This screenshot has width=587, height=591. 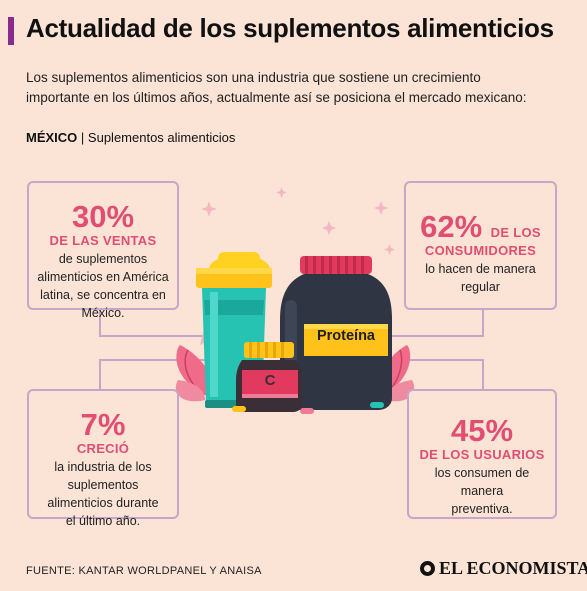 What do you see at coordinates (161, 137) in the screenshot?
I see `subtitle-topic: Suplementos alimenticios` at bounding box center [161, 137].